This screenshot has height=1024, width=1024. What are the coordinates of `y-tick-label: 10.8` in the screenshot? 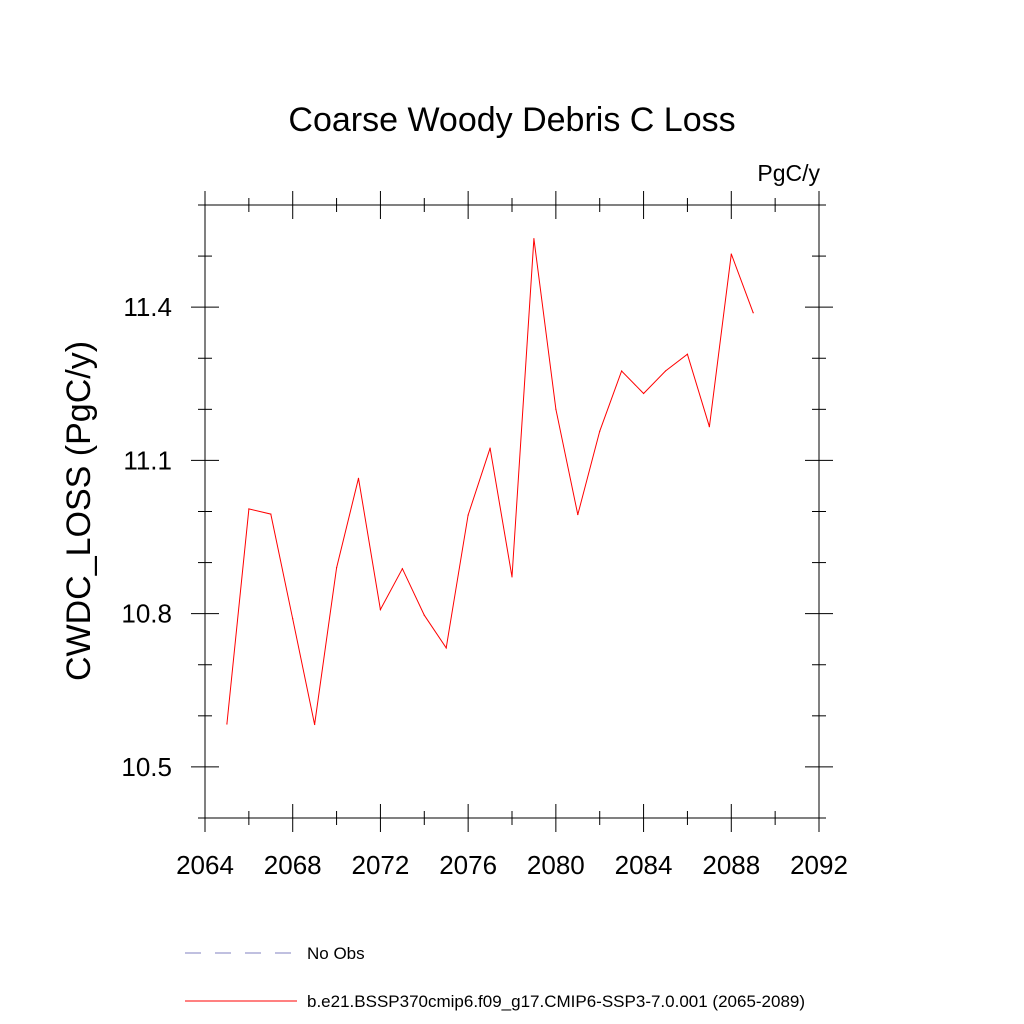 It's located at (146, 614).